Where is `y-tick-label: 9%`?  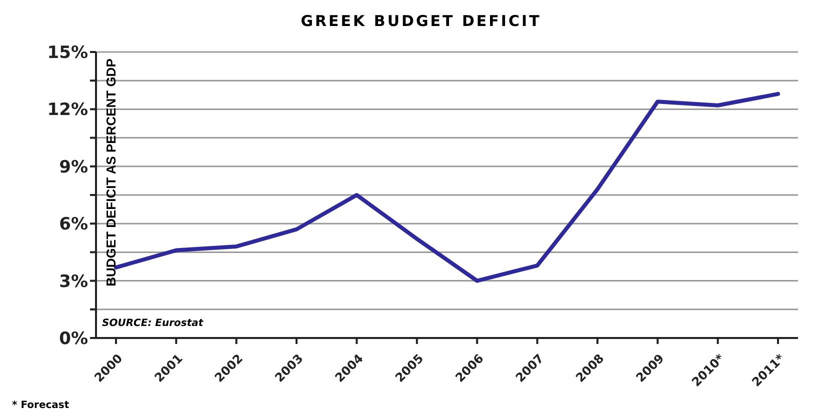 y-tick-label: 9% is located at coordinates (73, 167).